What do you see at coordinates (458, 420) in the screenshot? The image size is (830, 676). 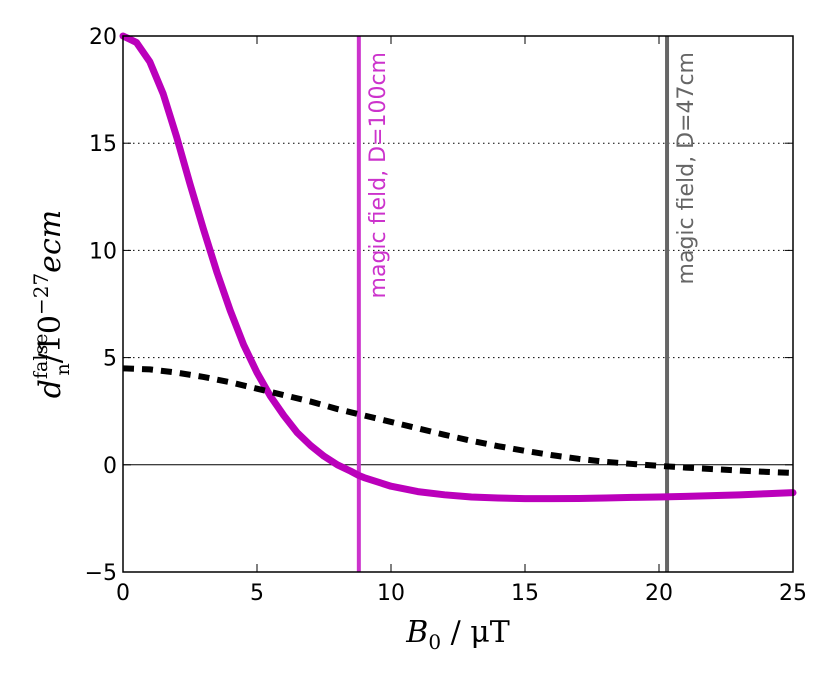 I see `dashed-series-line` at bounding box center [458, 420].